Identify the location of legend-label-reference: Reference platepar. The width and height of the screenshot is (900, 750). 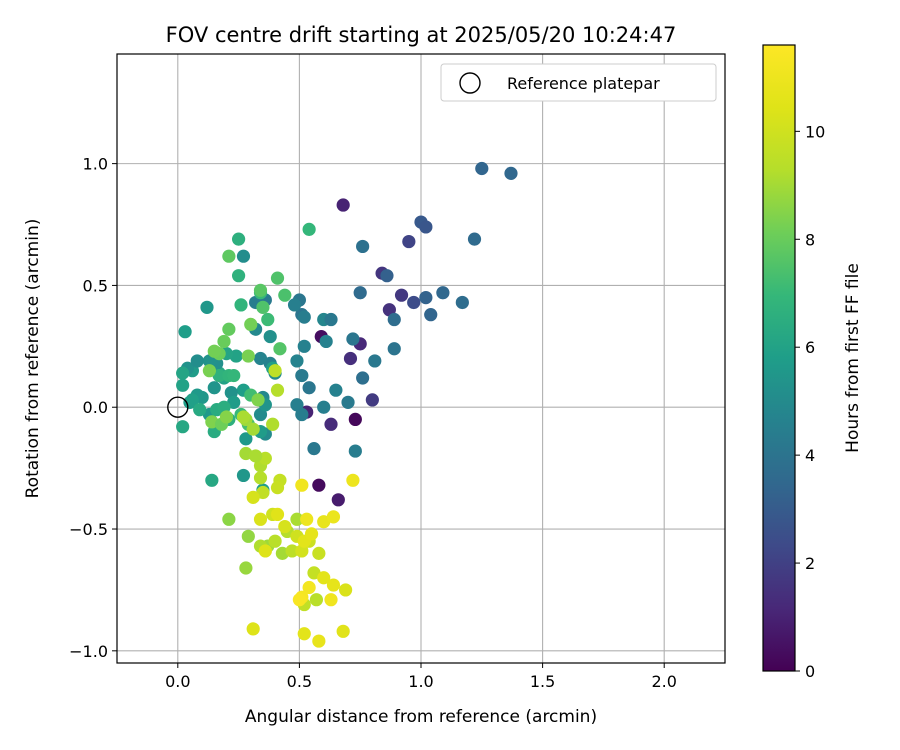
(583, 83).